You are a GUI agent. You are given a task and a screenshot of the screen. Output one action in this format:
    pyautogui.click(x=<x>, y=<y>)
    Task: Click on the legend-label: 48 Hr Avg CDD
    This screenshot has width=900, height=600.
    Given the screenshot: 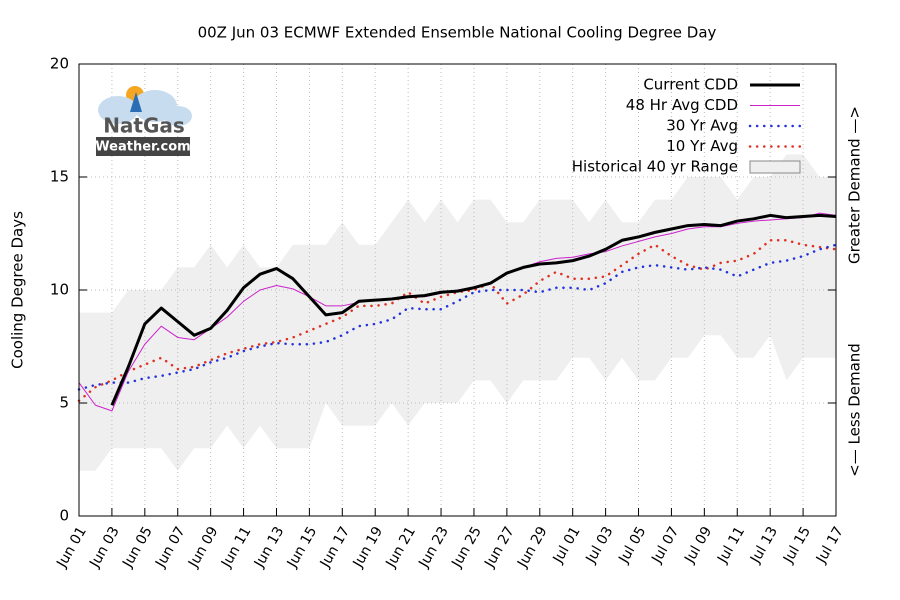 What is the action you would take?
    pyautogui.click(x=682, y=105)
    